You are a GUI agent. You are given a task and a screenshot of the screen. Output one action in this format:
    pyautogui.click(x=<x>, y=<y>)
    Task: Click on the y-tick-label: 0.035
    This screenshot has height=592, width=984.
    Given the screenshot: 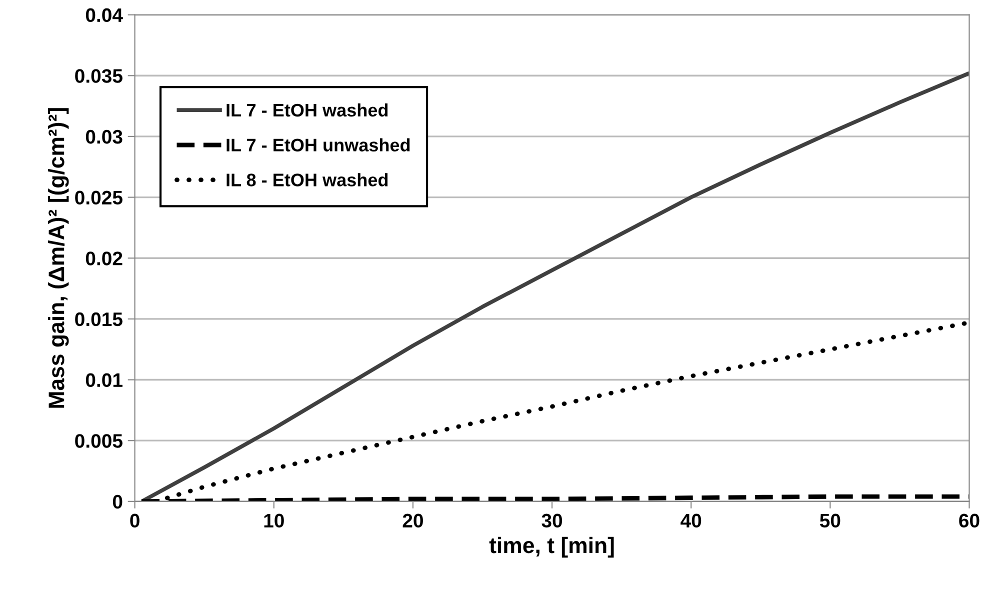 What is the action you would take?
    pyautogui.click(x=98, y=76)
    